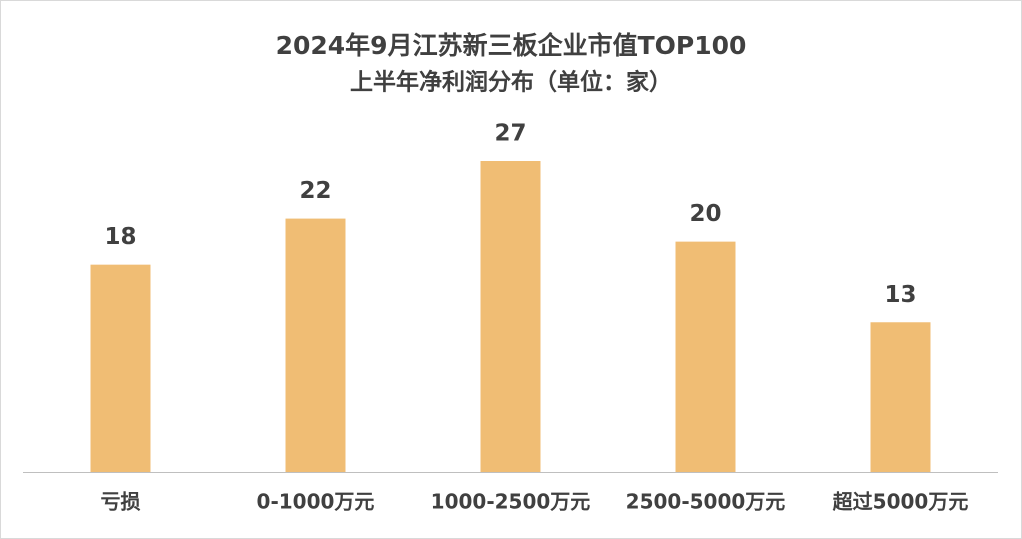 This screenshot has height=539, width=1022. Describe the element at coordinates (705, 214) in the screenshot. I see `value-label: 20` at that location.